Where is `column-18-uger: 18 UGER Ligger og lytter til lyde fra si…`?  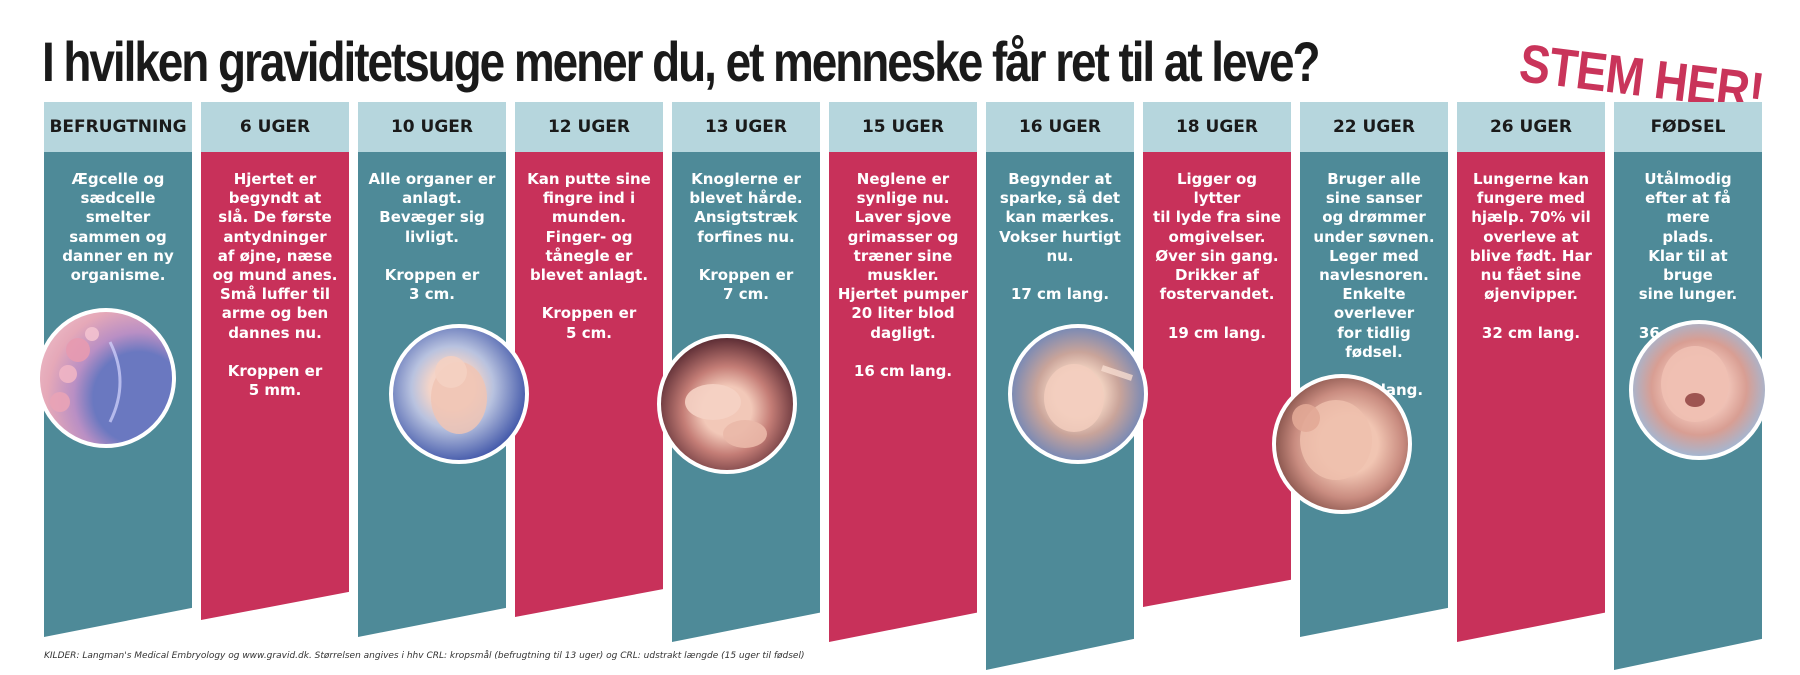
column-18-uger: 18 UGER Ligger og lytter til lyde fra si… is located at coordinates (1217, 354).